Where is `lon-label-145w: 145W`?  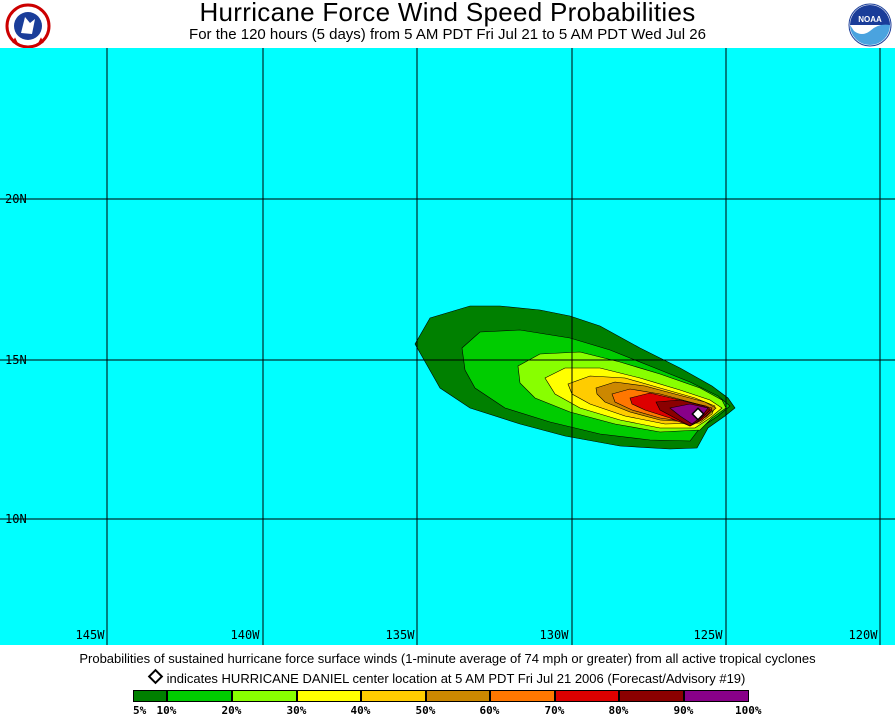
lon-label-145w: 145W is located at coordinates (91, 635).